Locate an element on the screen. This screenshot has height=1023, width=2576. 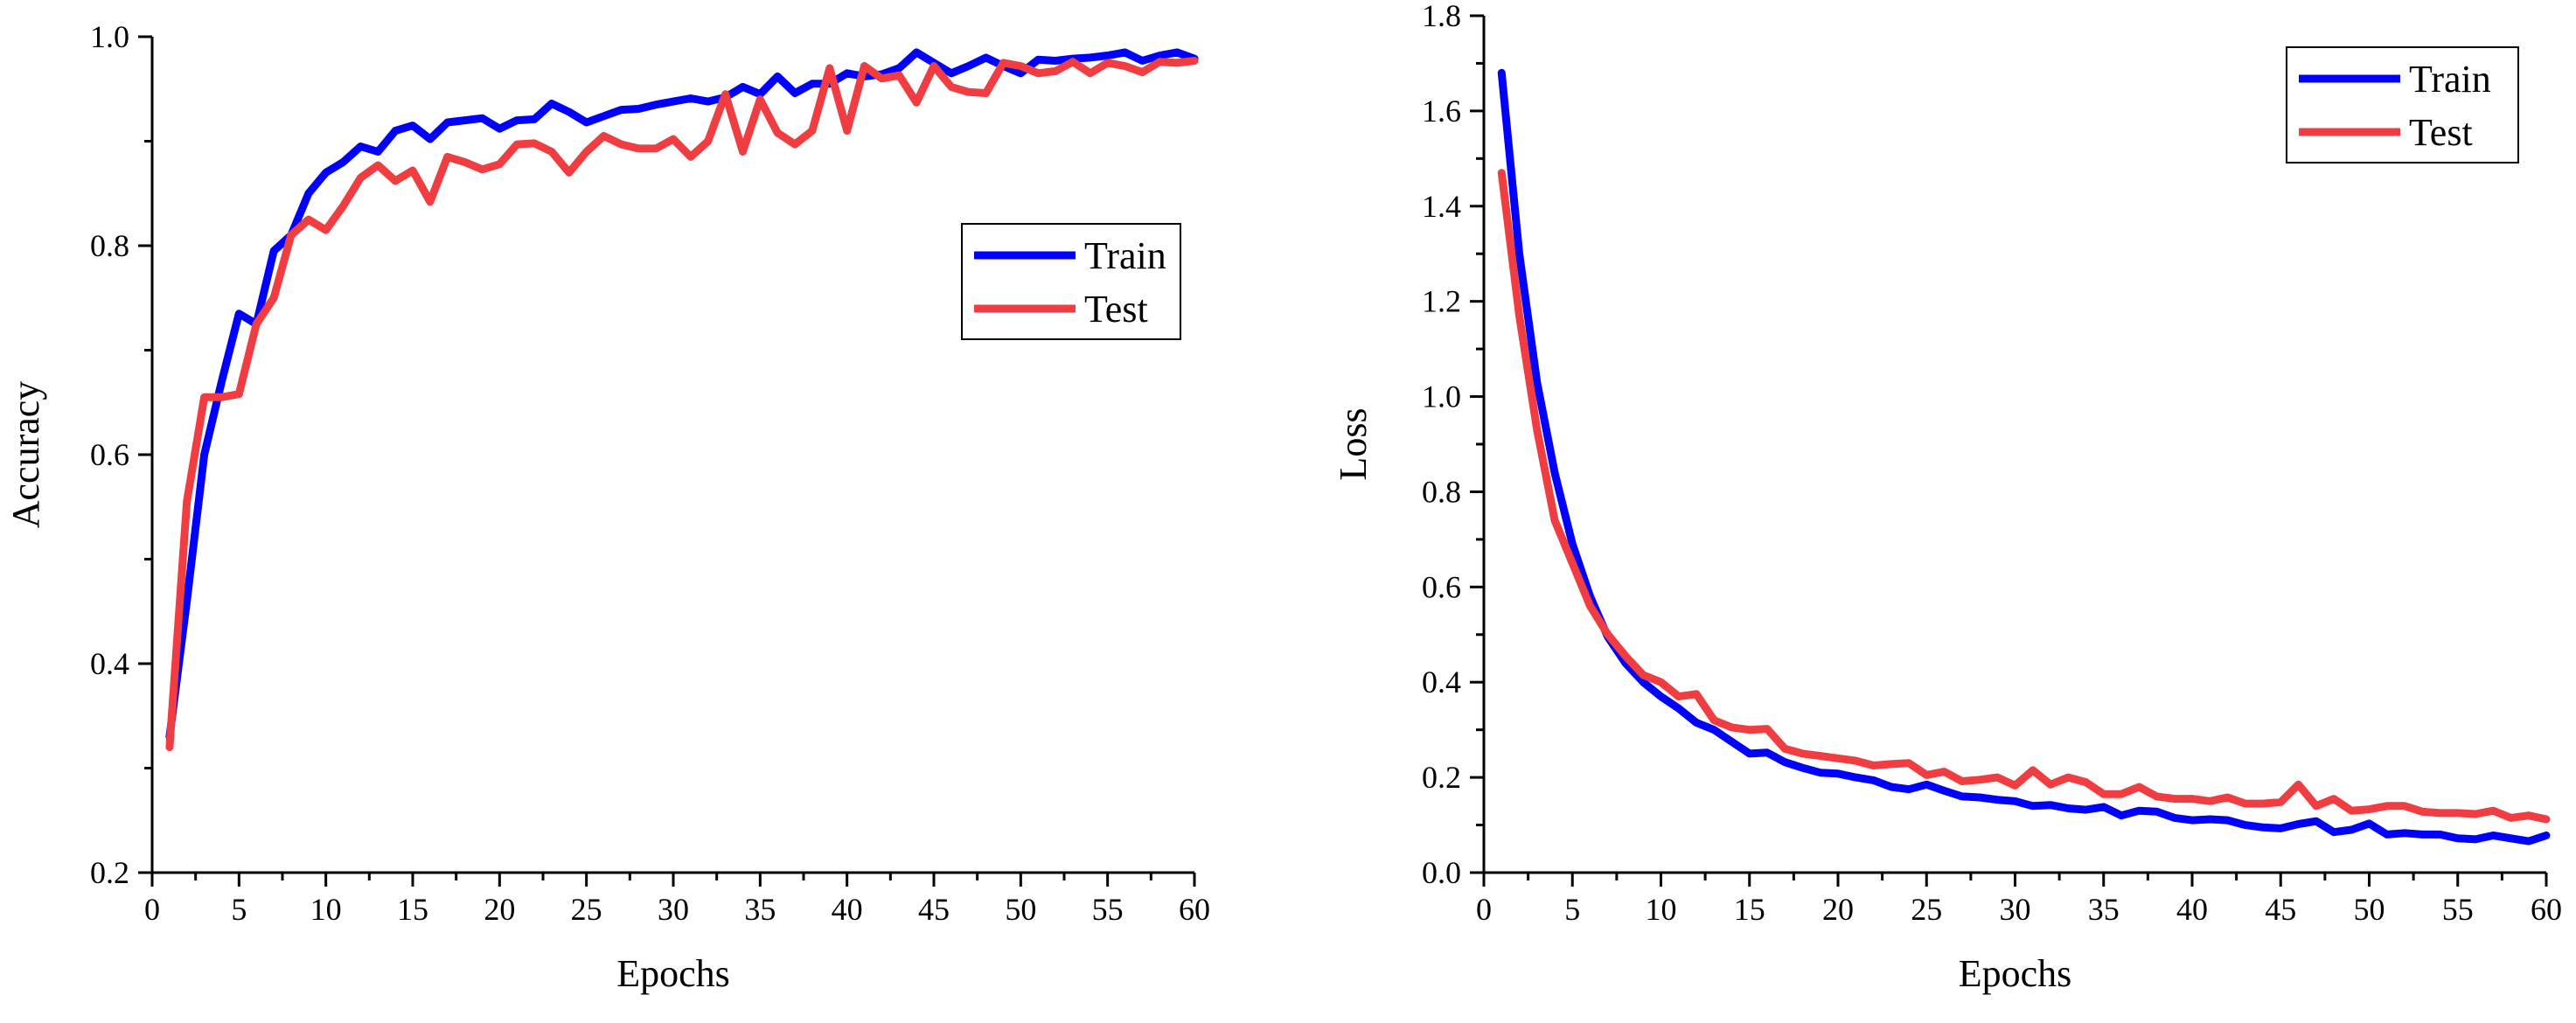
y-tick-label: 1.6 is located at coordinates (1441, 112).